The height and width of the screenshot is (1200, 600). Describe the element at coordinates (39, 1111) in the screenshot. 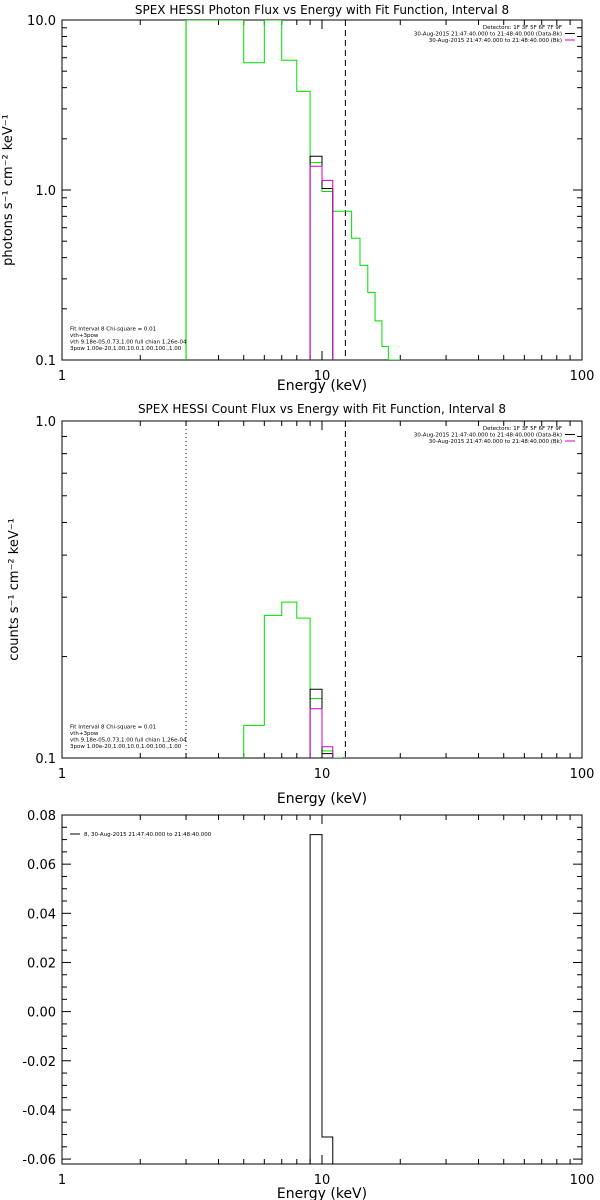

I see `y-tick-label: -0.04` at that location.